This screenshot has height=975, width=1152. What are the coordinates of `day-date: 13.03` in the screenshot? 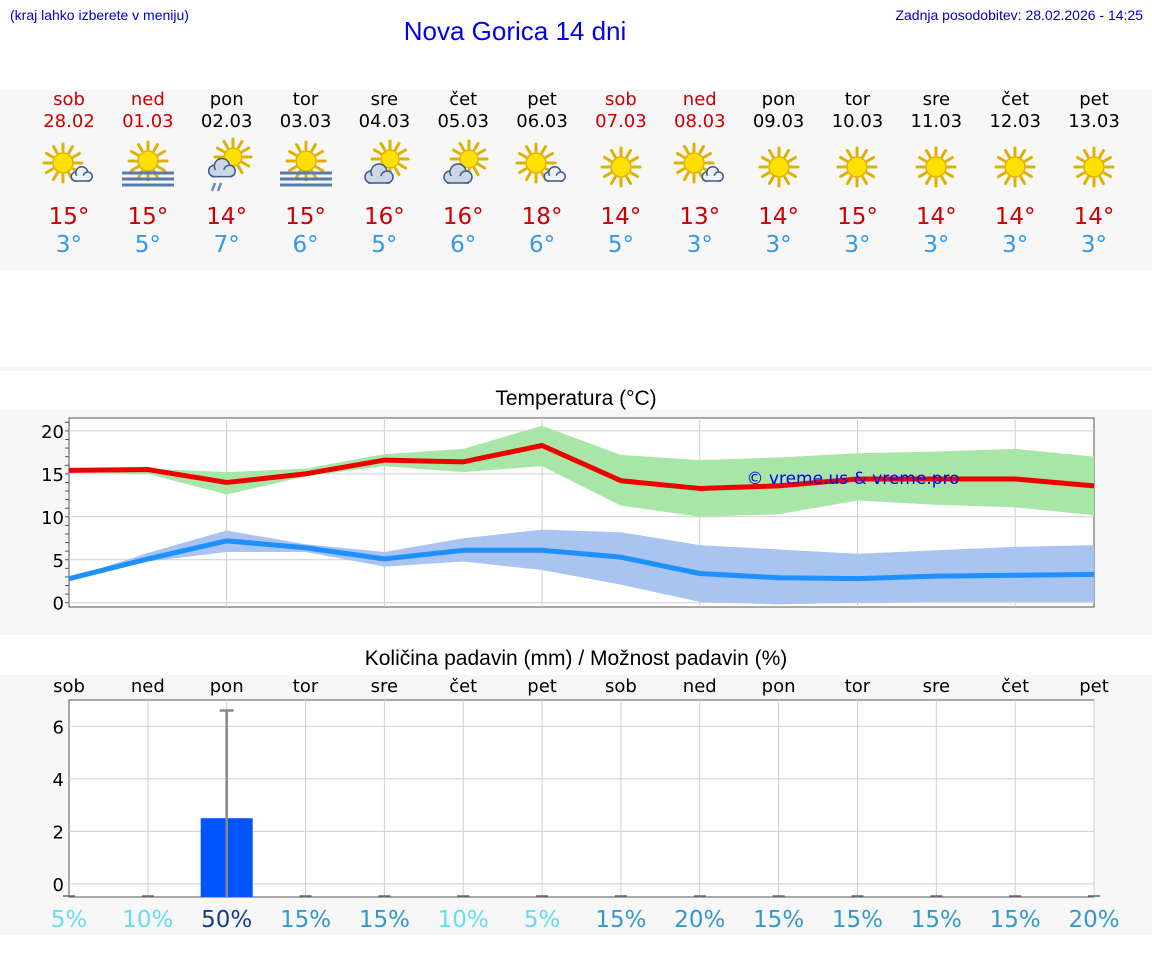 It's located at (1094, 121).